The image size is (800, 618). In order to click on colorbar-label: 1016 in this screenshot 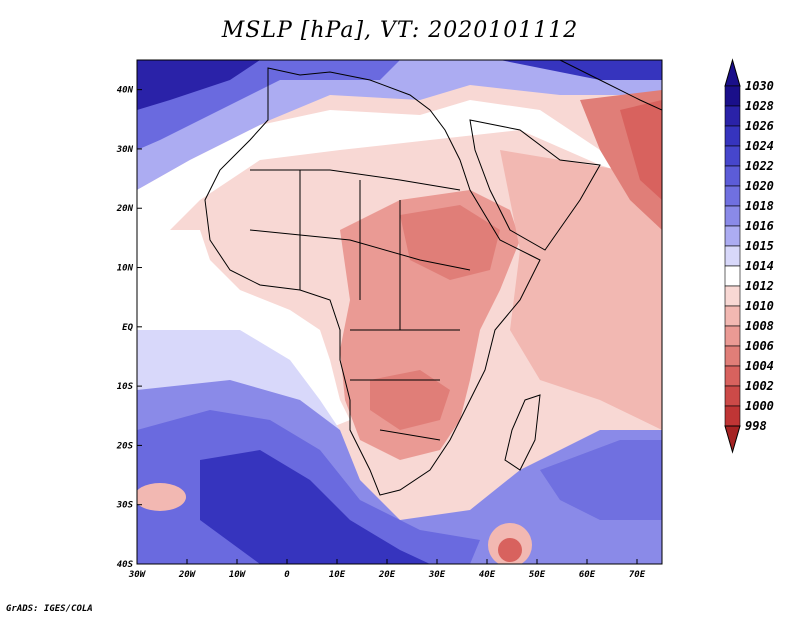, I will do `click(759, 226)`.